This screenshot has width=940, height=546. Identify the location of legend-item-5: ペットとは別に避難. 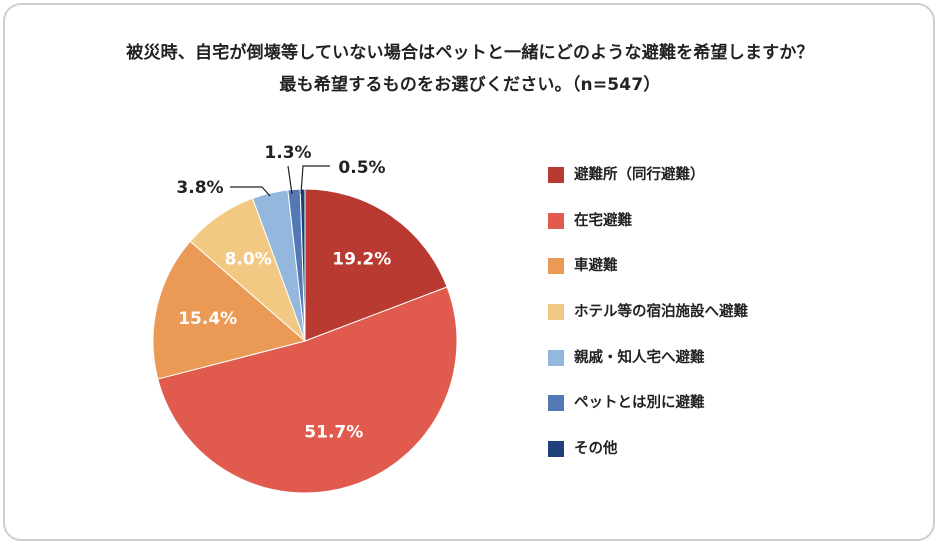
(648, 411).